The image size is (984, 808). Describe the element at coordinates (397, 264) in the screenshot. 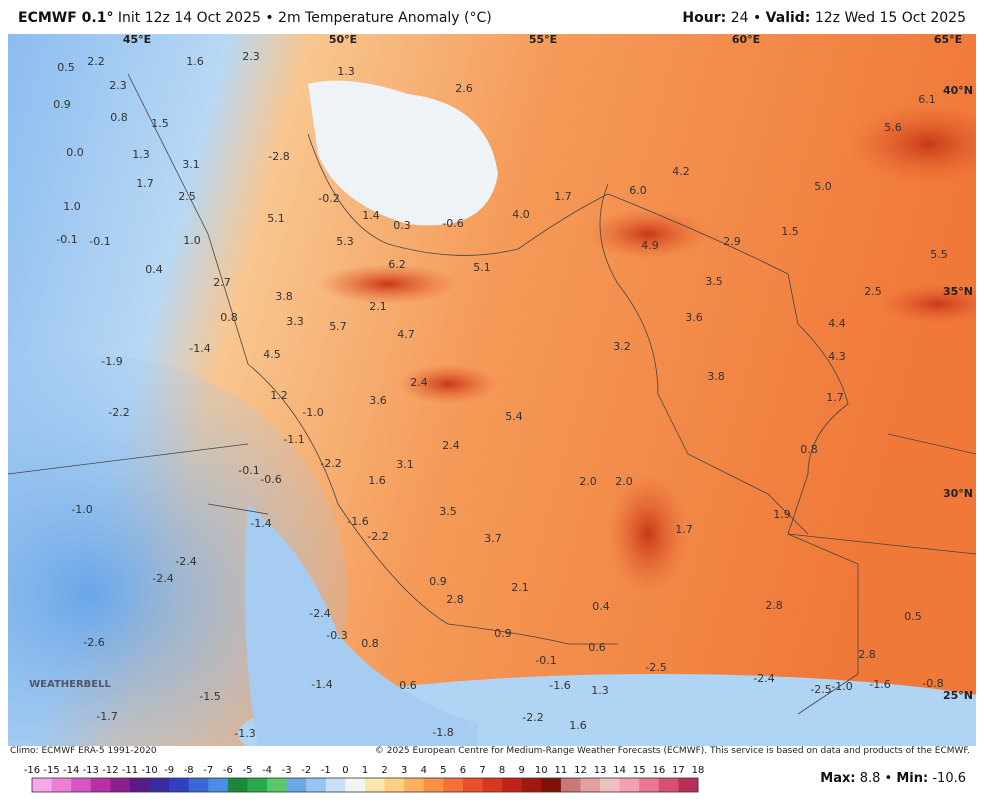

I see `anomaly-label: 6.2` at that location.